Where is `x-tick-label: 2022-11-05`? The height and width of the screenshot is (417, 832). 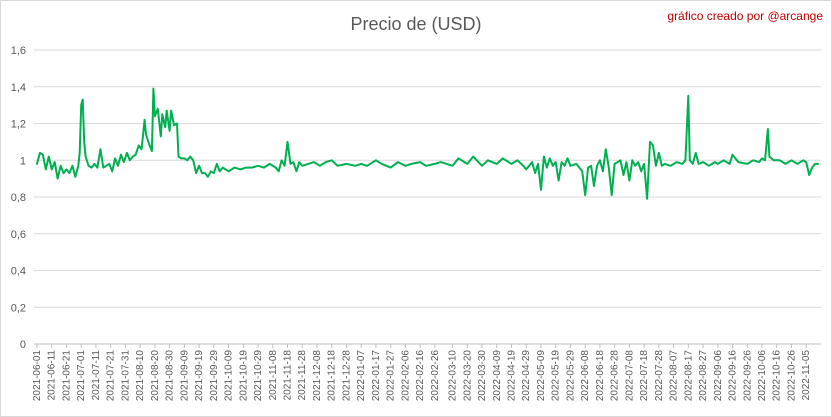
x-tick-label: 2022-11-05 is located at coordinates (806, 375).